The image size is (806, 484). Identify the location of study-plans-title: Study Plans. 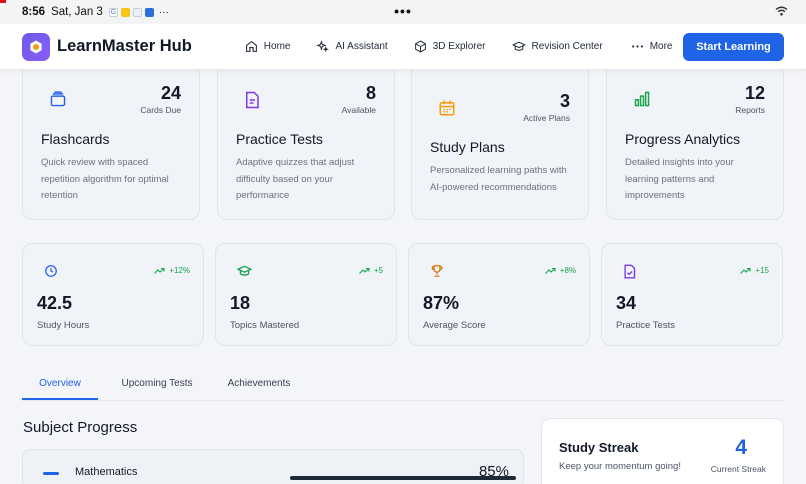
(467, 147).